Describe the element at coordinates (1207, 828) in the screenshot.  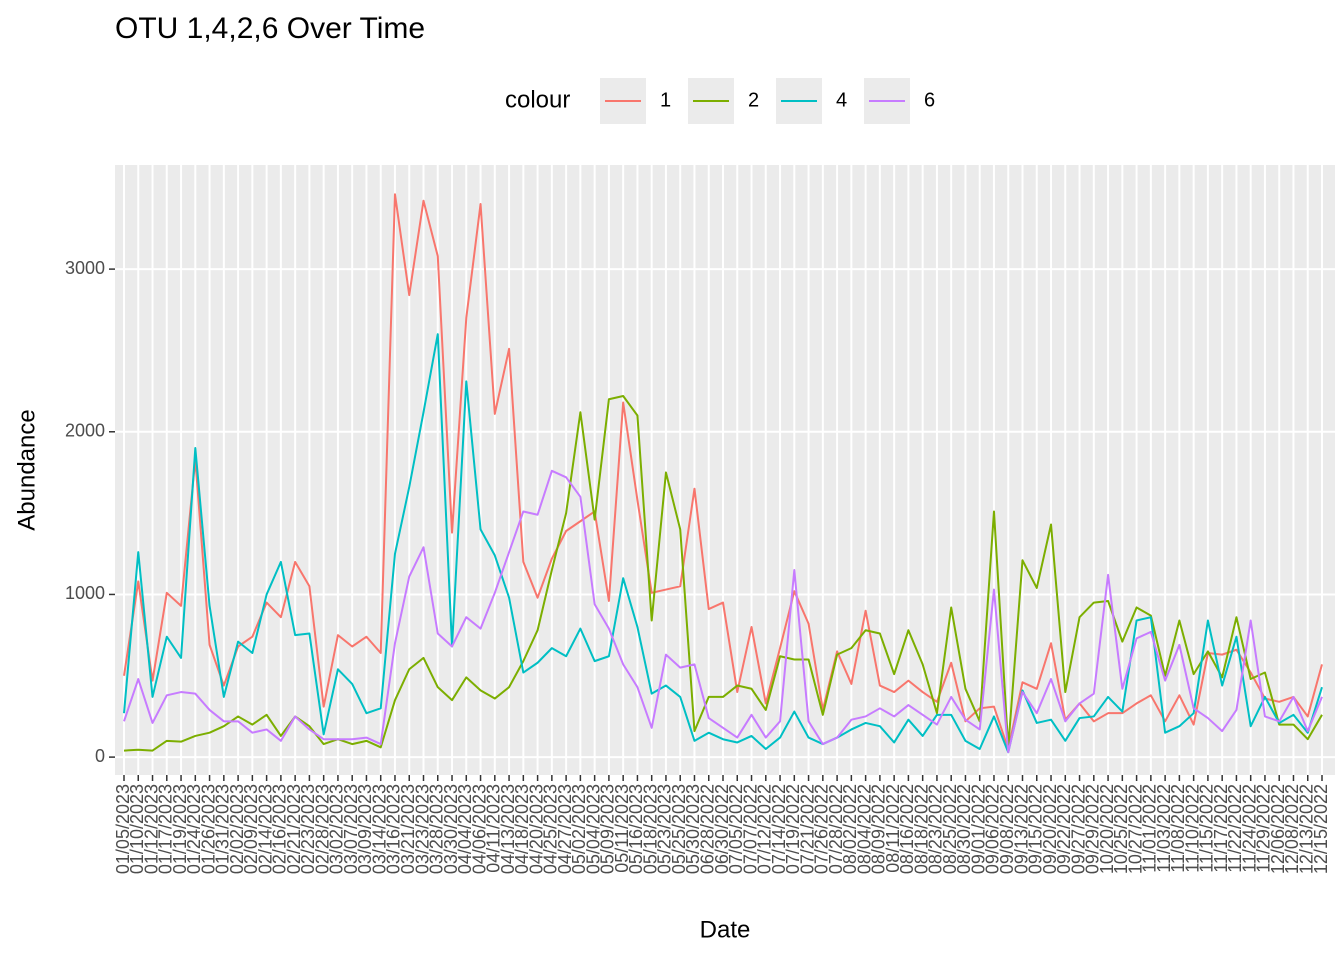
I see `x-tick-label: 11/15/2022` at that location.